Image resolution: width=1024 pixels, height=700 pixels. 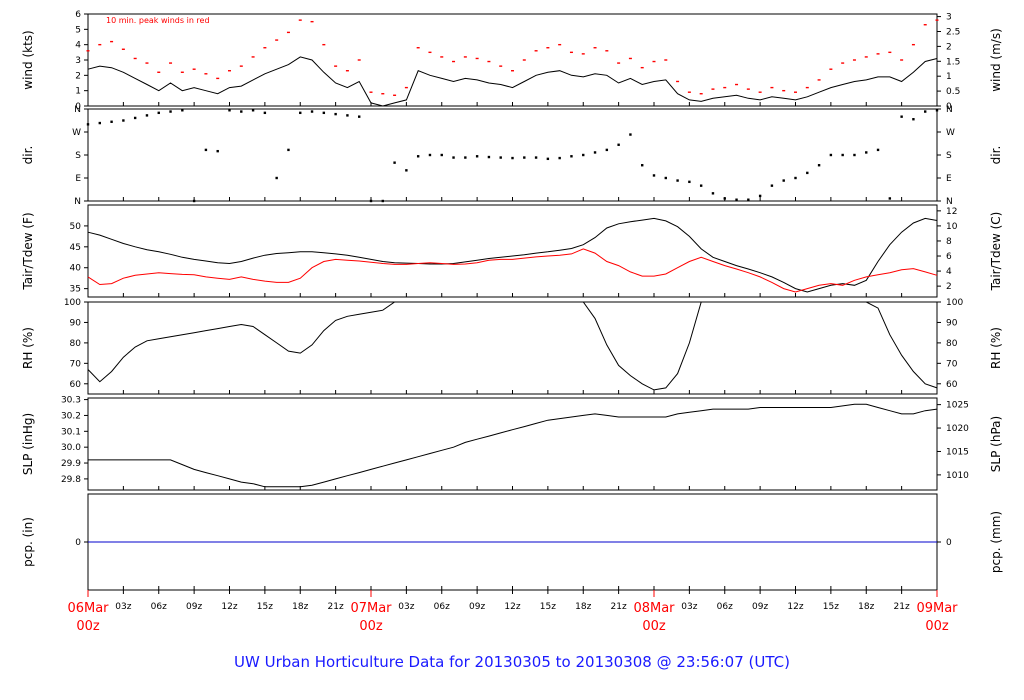 What do you see at coordinates (76, 323) in the screenshot?
I see `y-tick-label-left: 90` at bounding box center [76, 323].